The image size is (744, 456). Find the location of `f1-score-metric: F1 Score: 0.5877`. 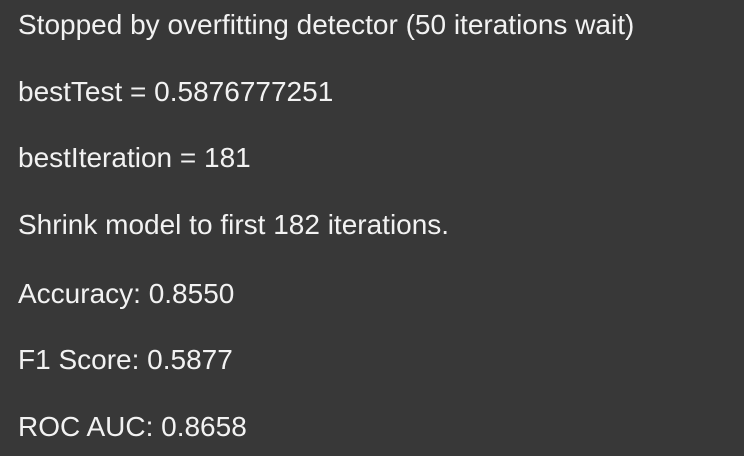

f1-score-metric: F1 Score: 0.5877 is located at coordinates (125, 359).